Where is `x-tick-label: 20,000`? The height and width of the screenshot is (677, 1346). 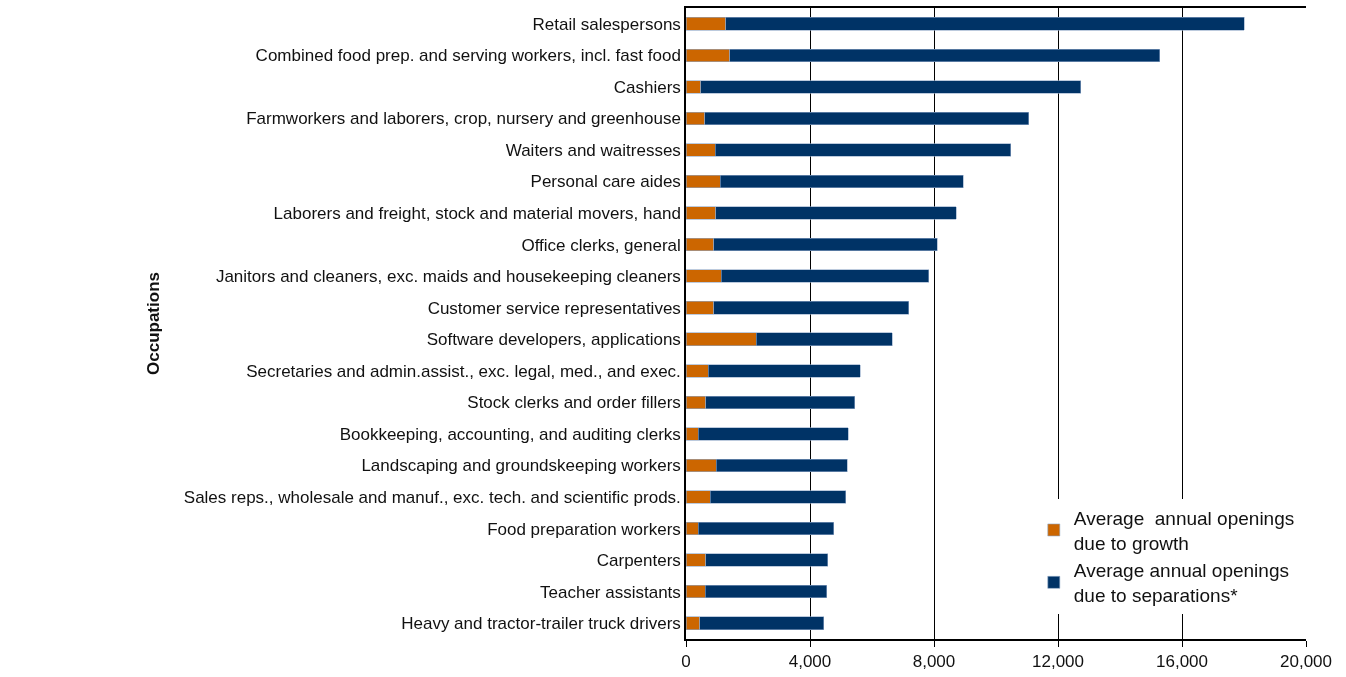 x-tick-label: 20,000 is located at coordinates (1306, 662).